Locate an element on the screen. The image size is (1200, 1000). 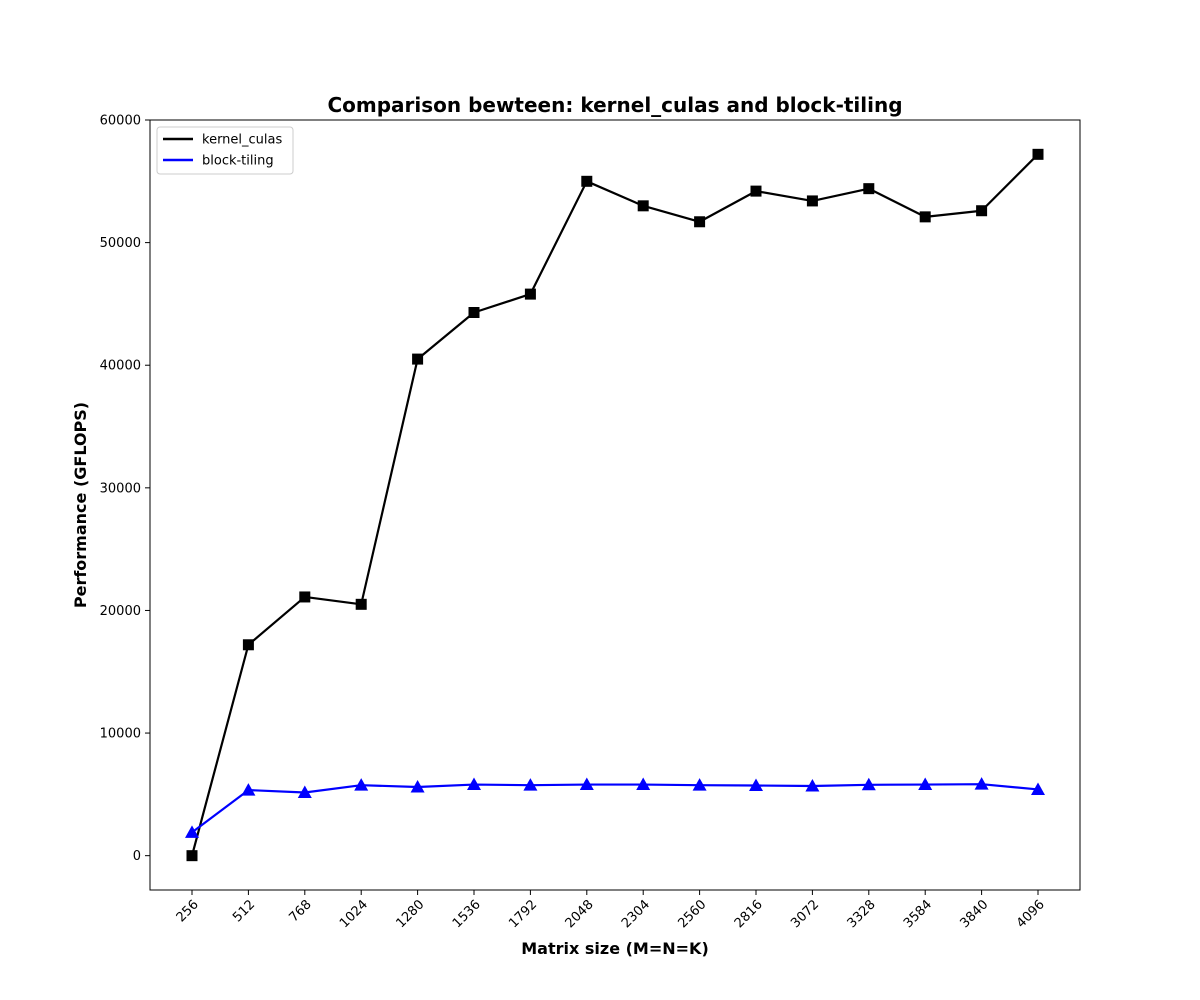
y-tick-label: 0 is located at coordinates (137, 856).